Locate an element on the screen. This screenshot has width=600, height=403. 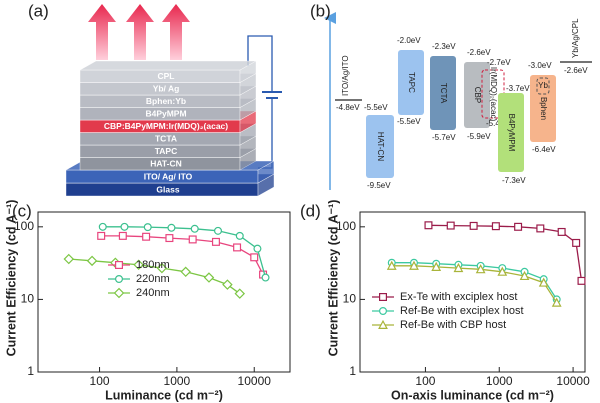
layer-name: HAT-CN is located at coordinates (380, 146).